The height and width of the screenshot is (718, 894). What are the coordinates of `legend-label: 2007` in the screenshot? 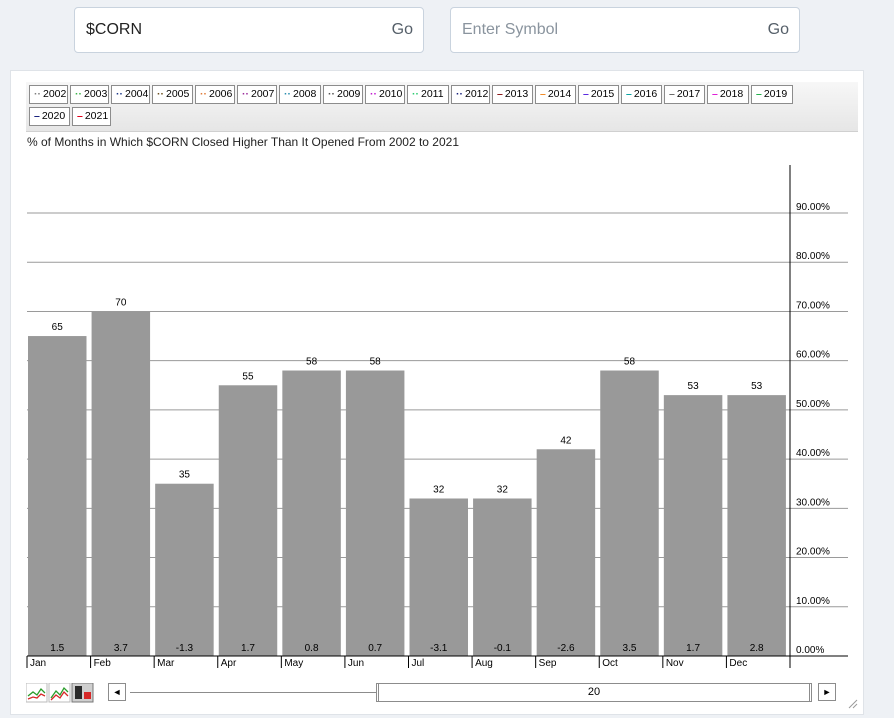 It's located at (263, 94).